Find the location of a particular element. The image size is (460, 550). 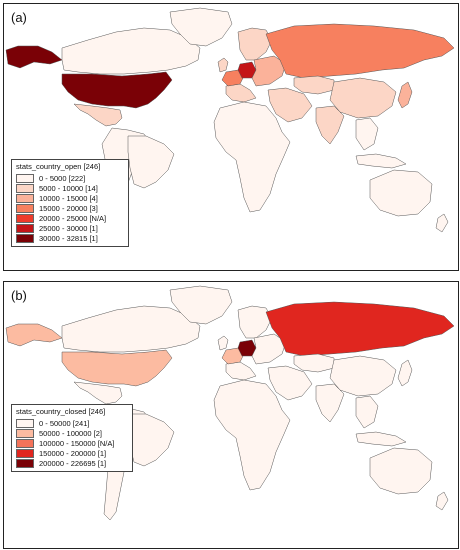

legend-label: 10000 - 15000 [4] is located at coordinates (68, 198).